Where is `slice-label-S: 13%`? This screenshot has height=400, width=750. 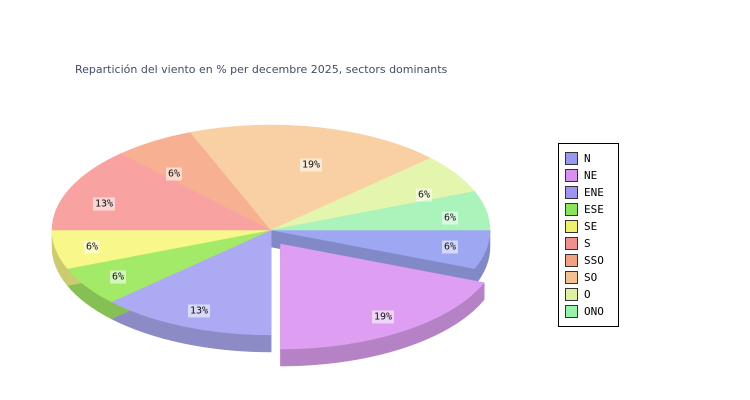 slice-label-S: 13% is located at coordinates (104, 204).